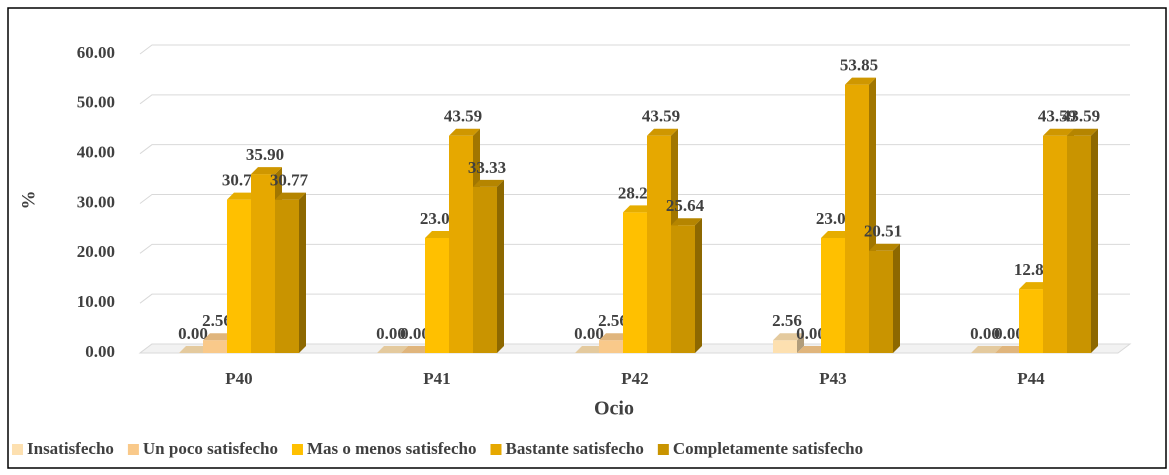 The height and width of the screenshot is (475, 1169). Describe the element at coordinates (238, 378) in the screenshot. I see `x-tick-label: P40` at that location.